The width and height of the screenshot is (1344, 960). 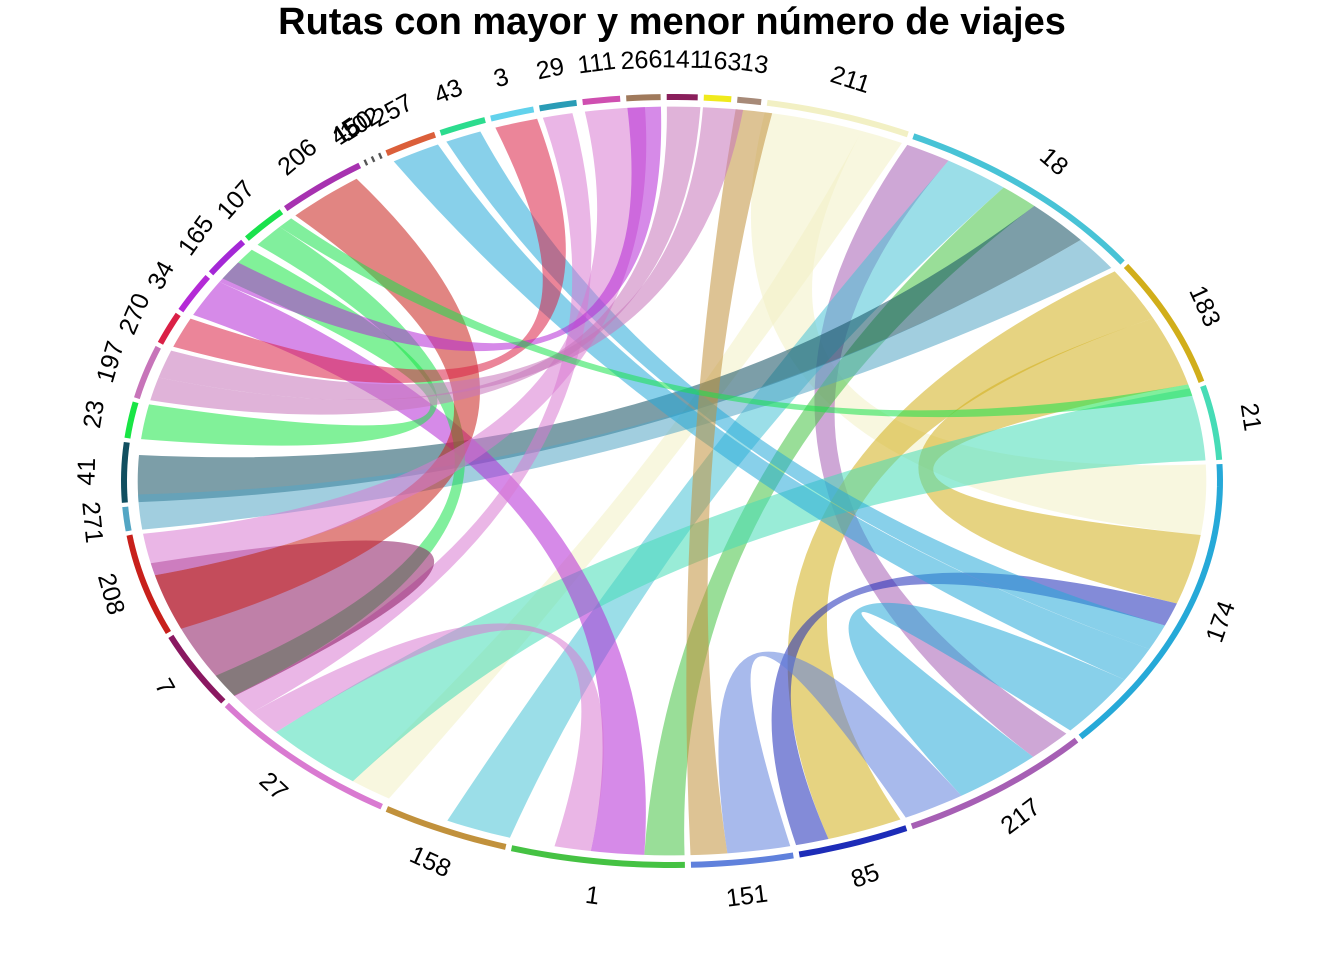 I want to click on sector-label-43: 43, so click(x=448, y=91).